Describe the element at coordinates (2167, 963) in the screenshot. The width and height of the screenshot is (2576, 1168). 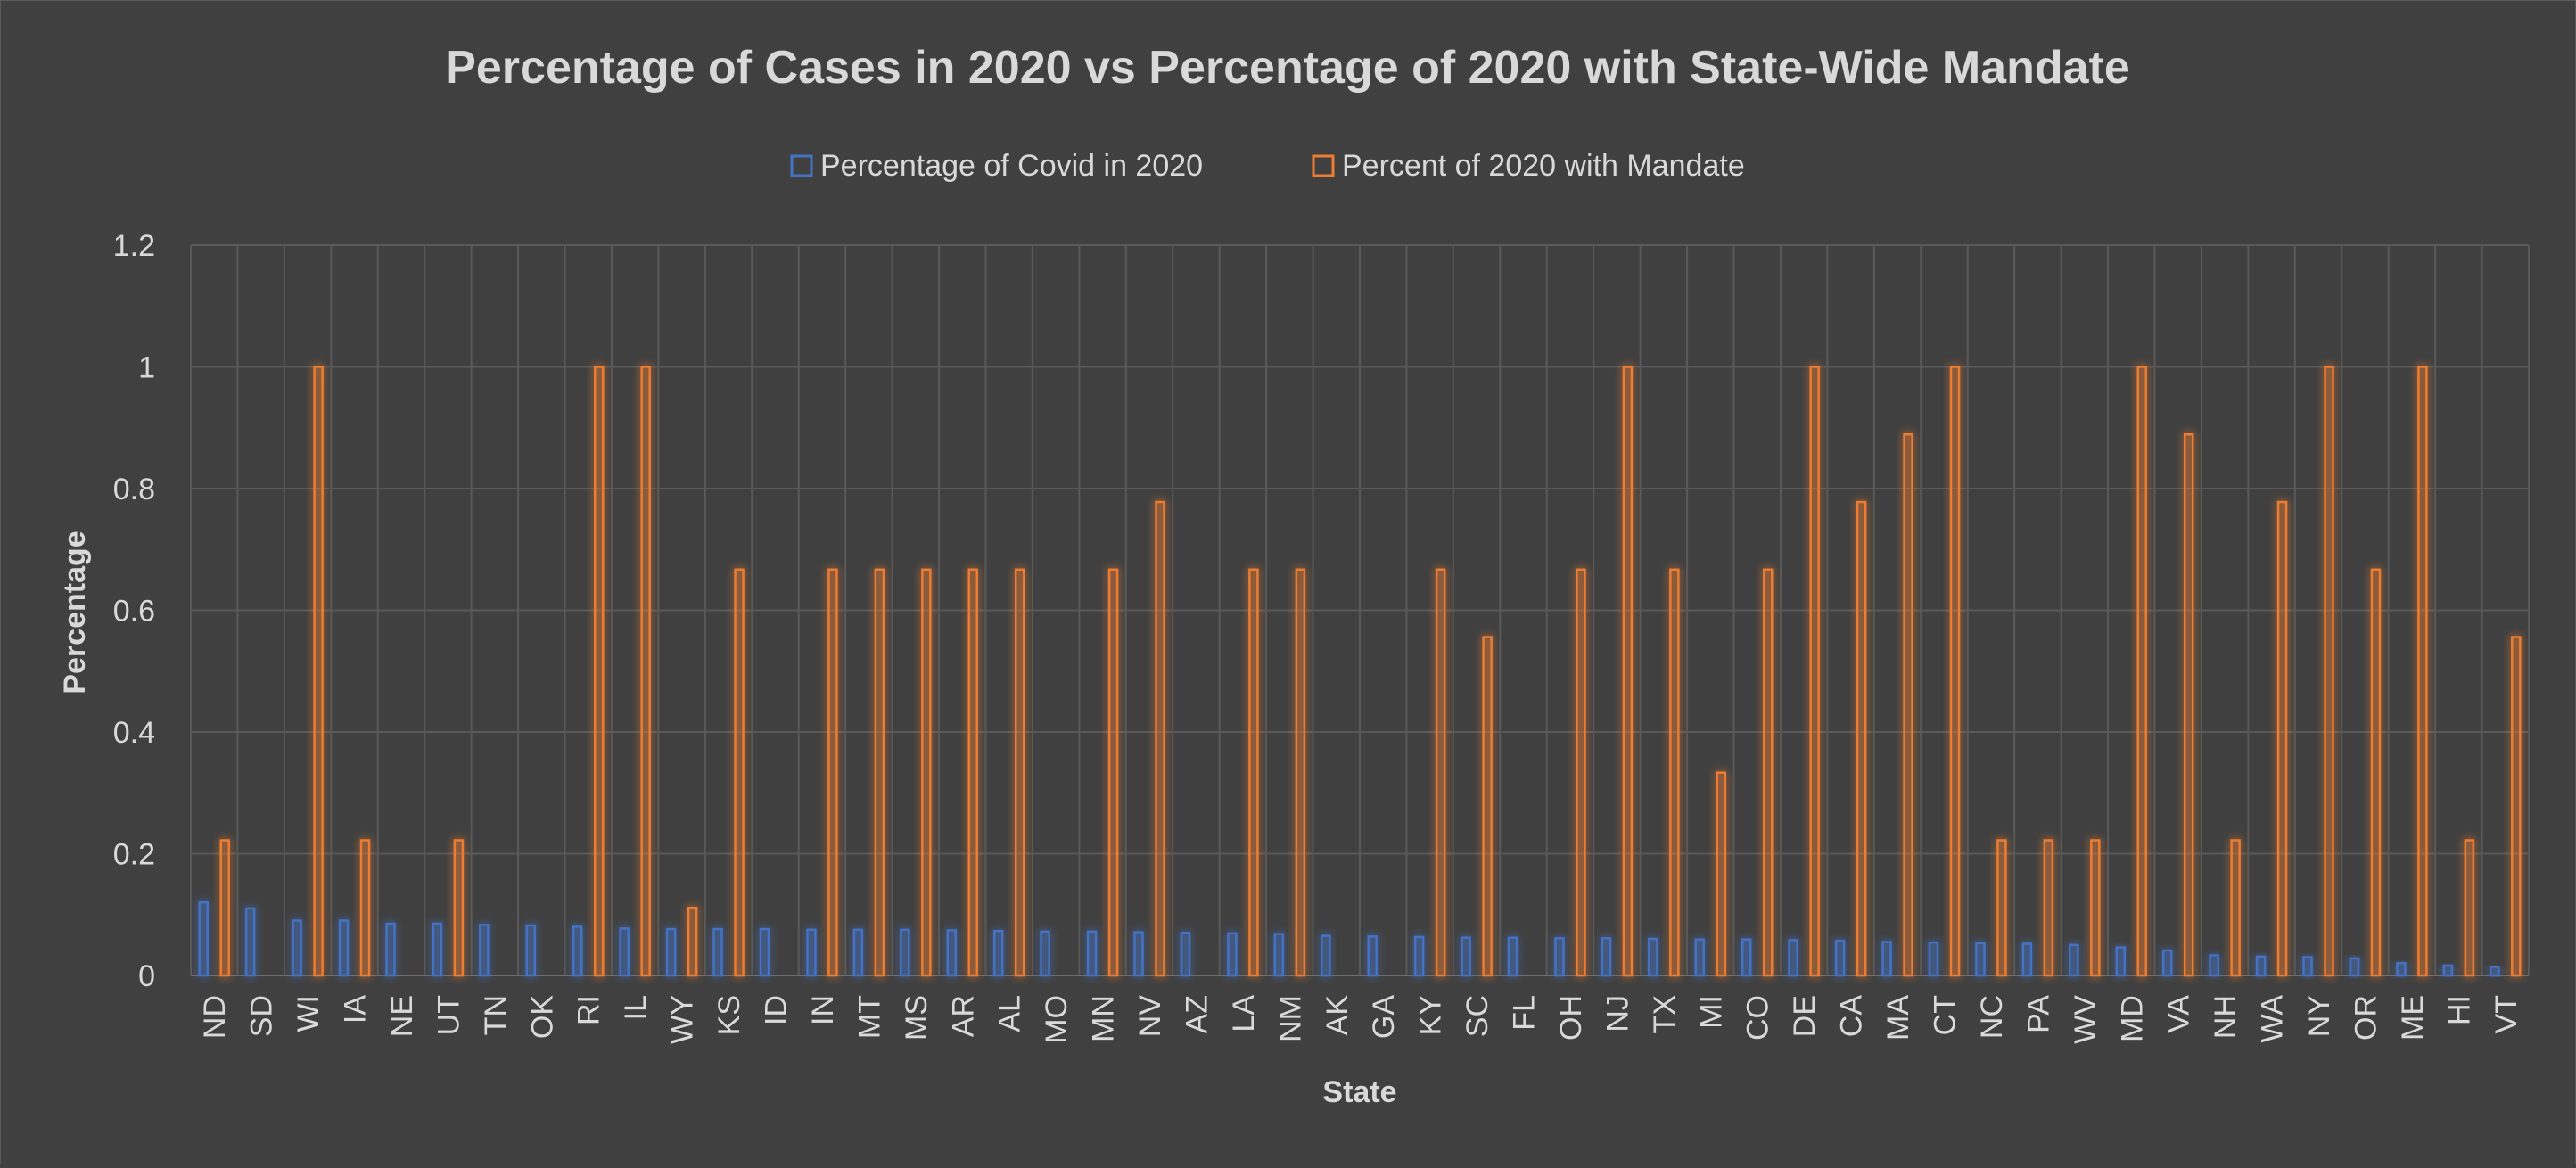
I see `bar-covid-va` at that location.